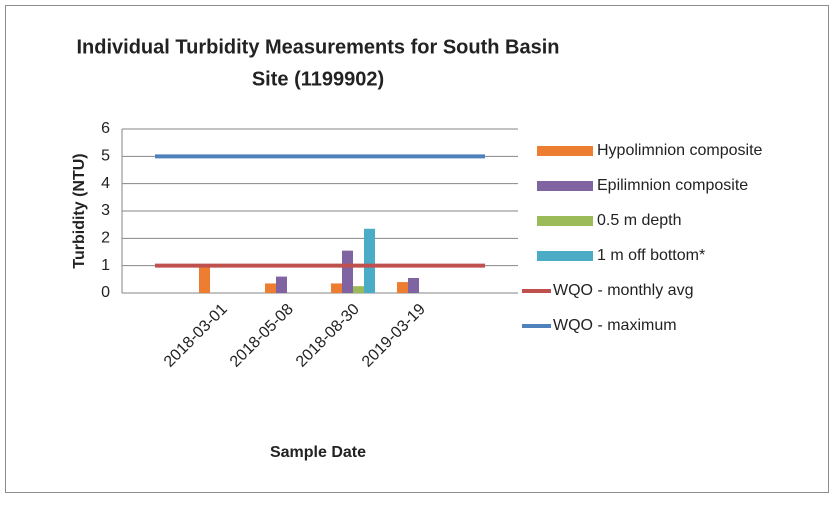 The height and width of the screenshot is (505, 835). I want to click on y-tick-label: 6, so click(105, 128).